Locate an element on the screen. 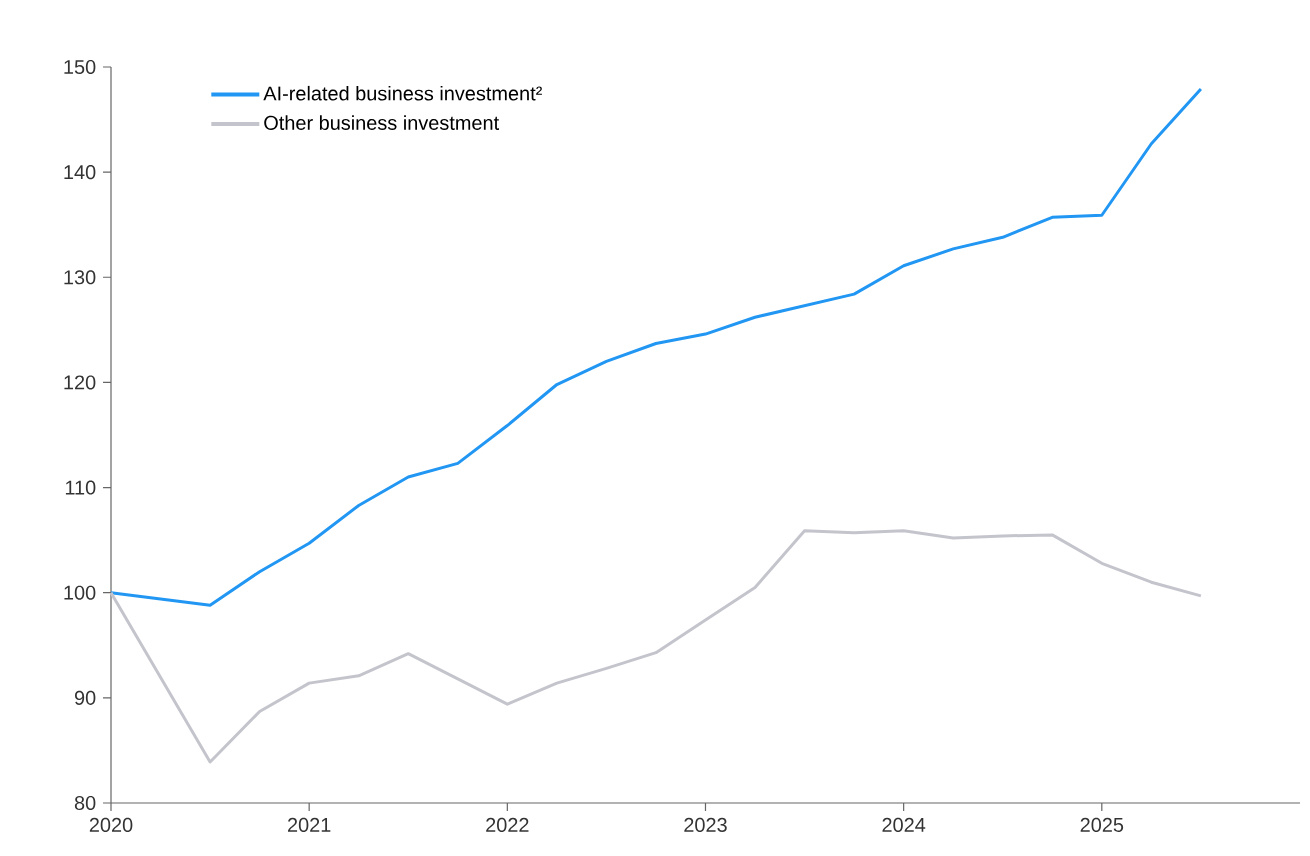 The image size is (1310, 856). y-tick-label: 110 is located at coordinates (80, 487).